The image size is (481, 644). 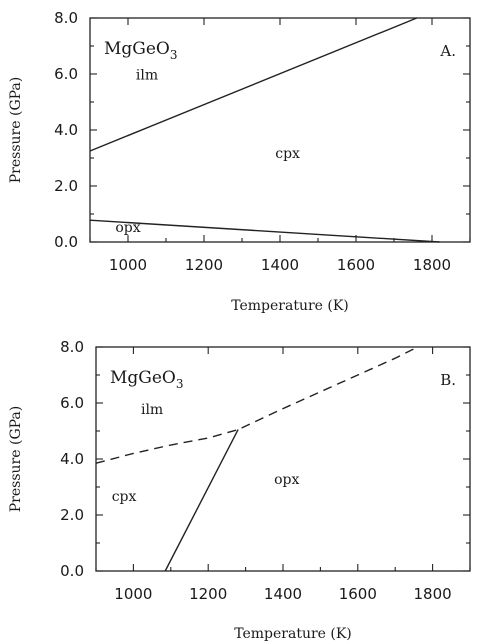 I want to click on panel-label: B., so click(x=448, y=380).